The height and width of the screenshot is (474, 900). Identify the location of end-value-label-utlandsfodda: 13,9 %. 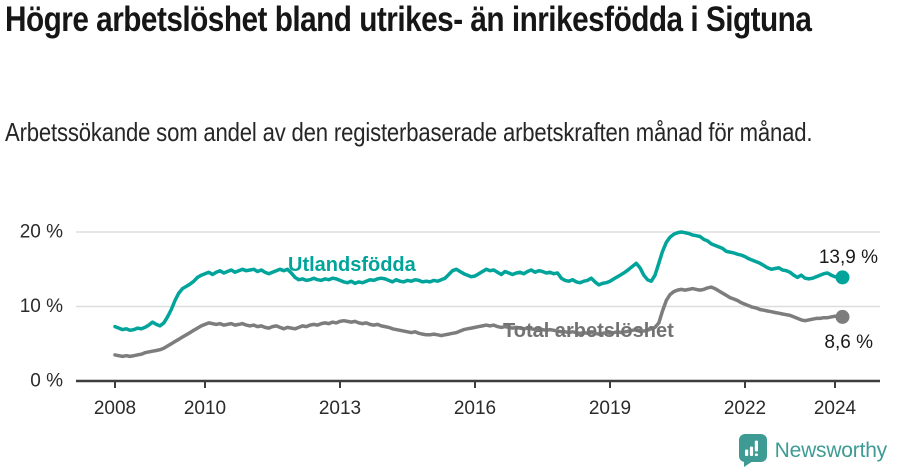
(848, 257).